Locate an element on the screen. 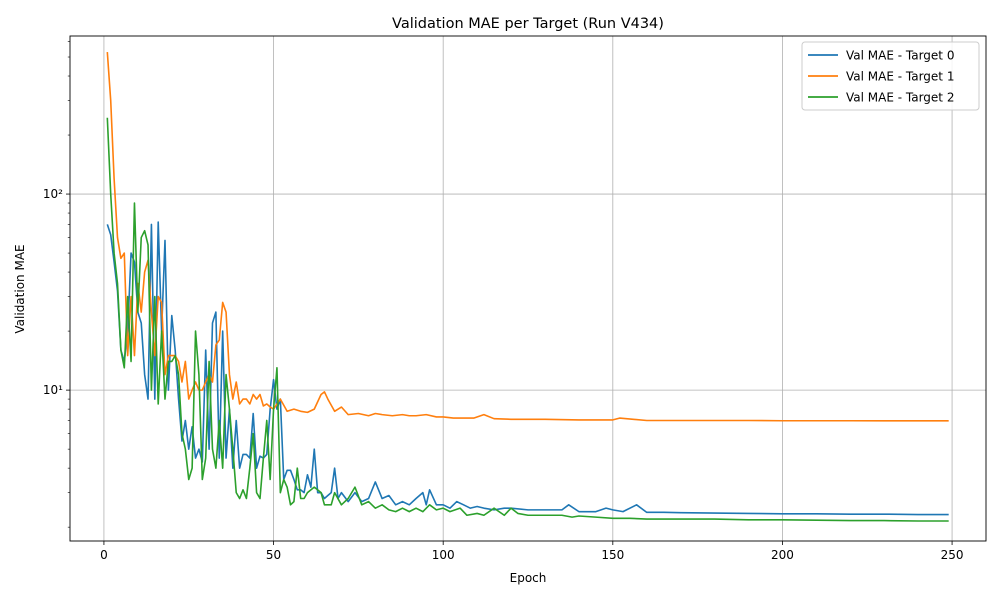  y-tick-label: 10¹ is located at coordinates (53, 390).